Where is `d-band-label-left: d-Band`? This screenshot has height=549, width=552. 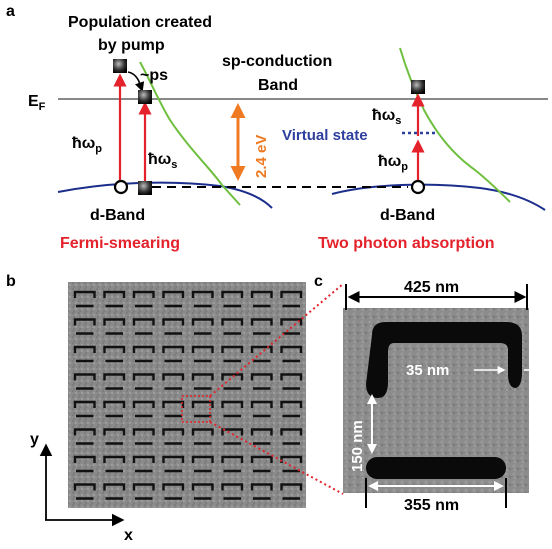 d-band-label-left: d-Band is located at coordinates (117, 215).